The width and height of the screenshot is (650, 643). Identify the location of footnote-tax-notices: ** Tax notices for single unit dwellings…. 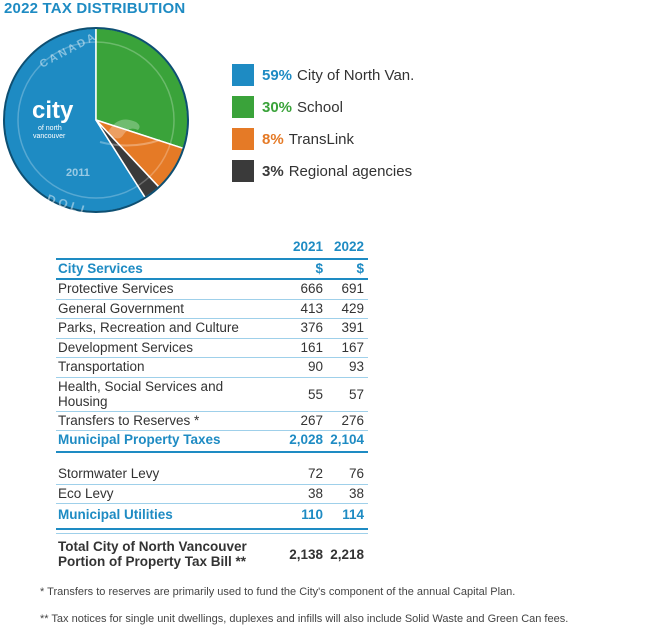
(304, 619).